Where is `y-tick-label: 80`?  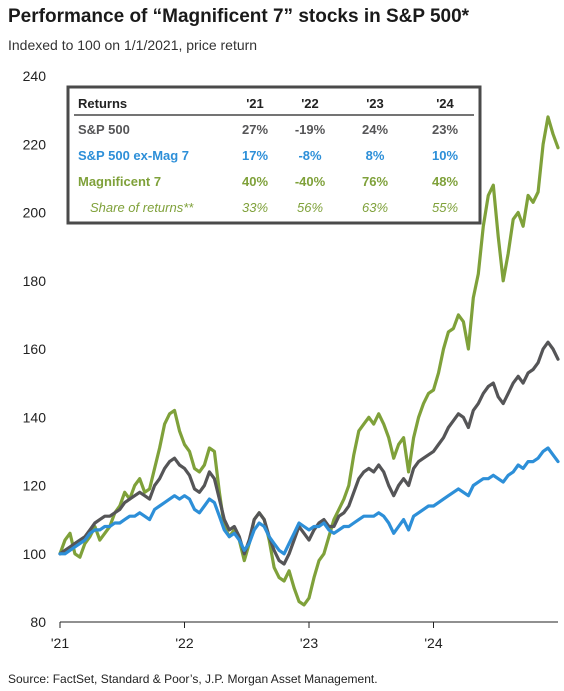
y-tick-label: 80 is located at coordinates (38, 622).